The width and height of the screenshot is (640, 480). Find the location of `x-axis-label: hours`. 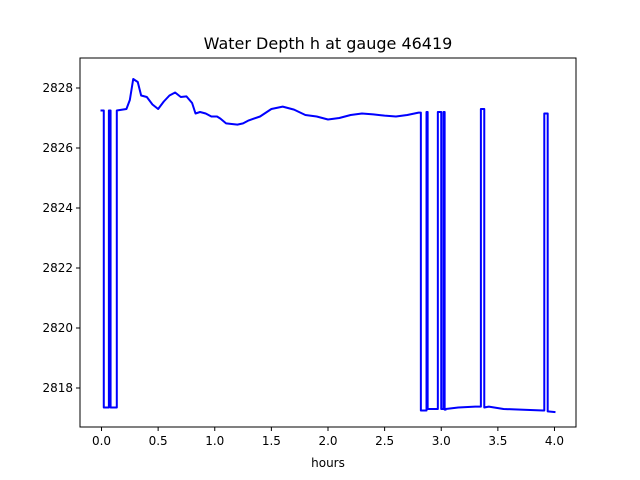

x-axis-label: hours is located at coordinates (328, 463).